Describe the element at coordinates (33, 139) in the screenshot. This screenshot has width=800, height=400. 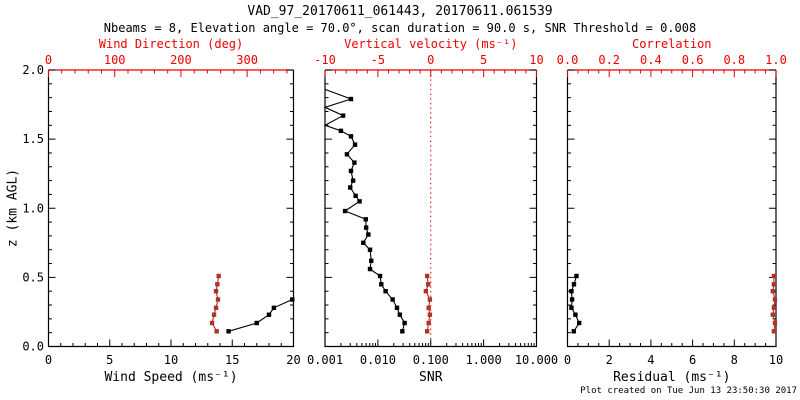
I see `tick-label: 1.5` at that location.